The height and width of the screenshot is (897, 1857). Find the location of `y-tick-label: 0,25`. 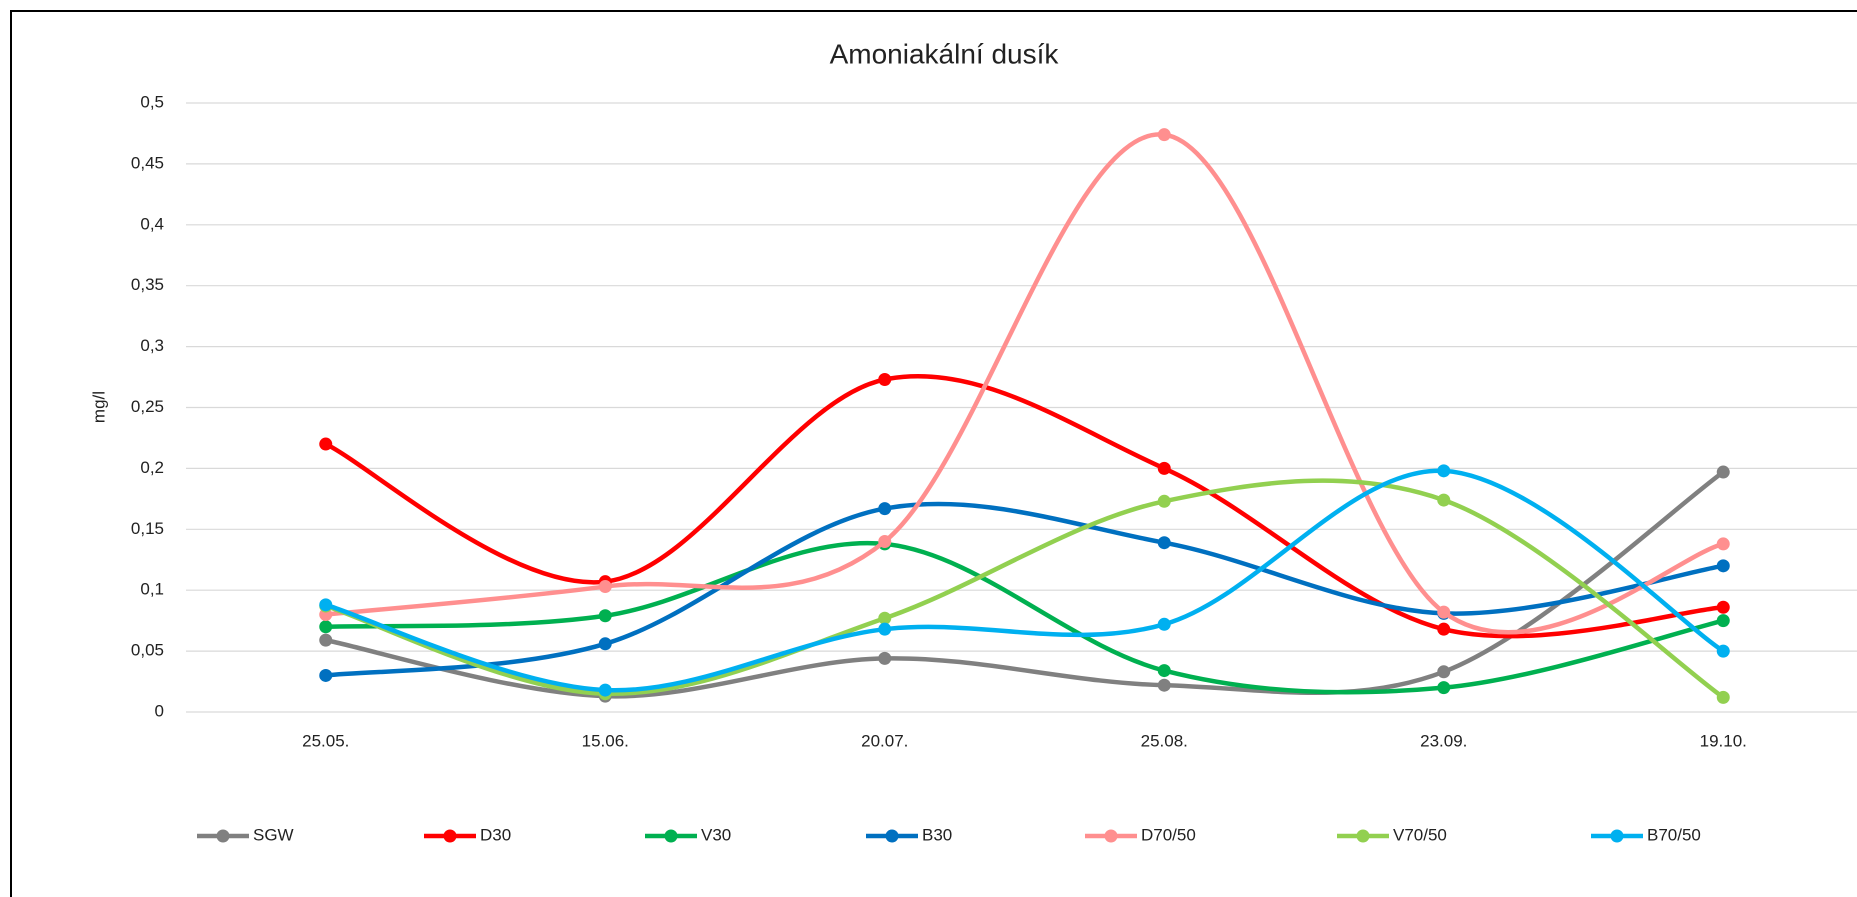

y-tick-label: 0,25 is located at coordinates (147, 406).